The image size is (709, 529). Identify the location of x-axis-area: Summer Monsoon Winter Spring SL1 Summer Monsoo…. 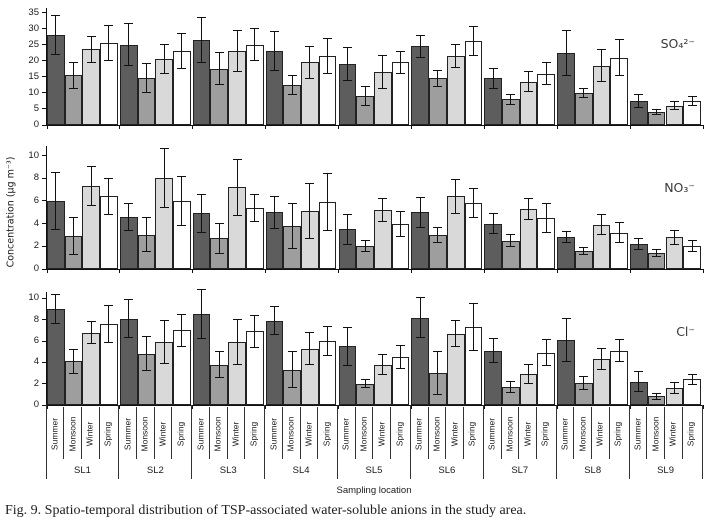
(374, 445).